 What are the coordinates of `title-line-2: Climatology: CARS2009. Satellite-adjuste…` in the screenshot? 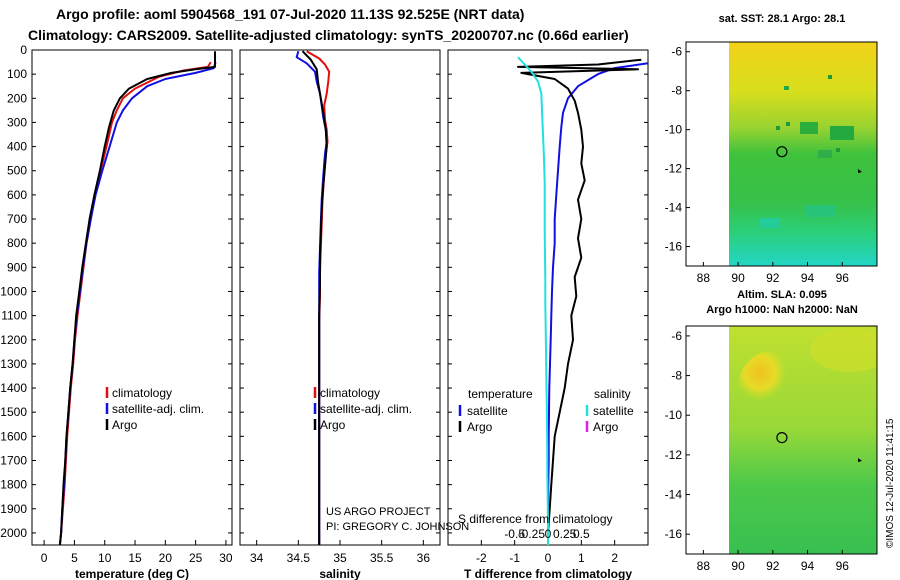 It's located at (328, 35).